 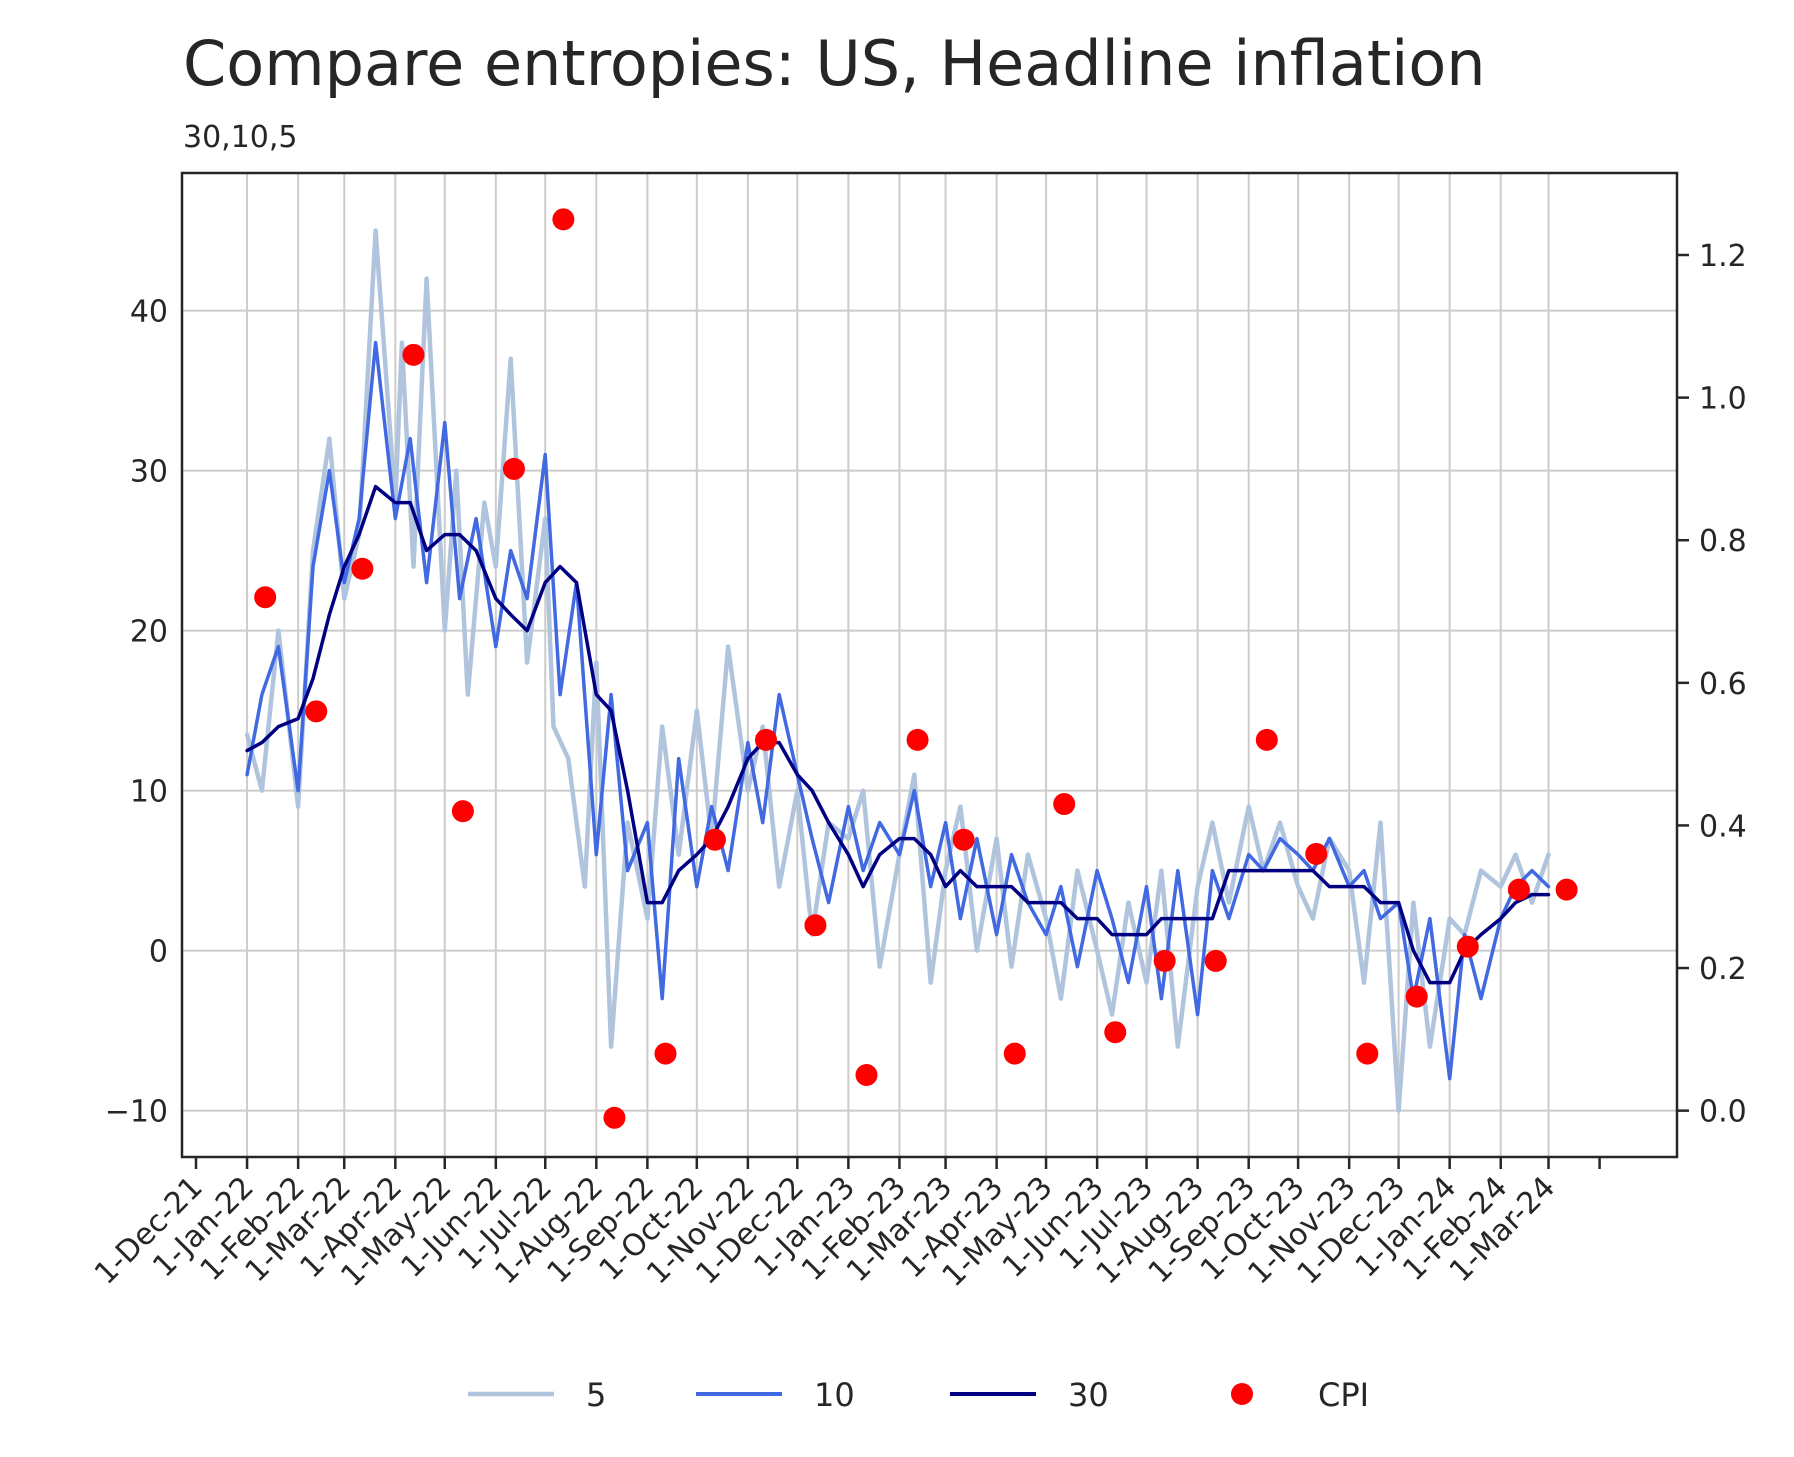 I want to click on legend-item-5: 5, so click(x=537, y=1395).